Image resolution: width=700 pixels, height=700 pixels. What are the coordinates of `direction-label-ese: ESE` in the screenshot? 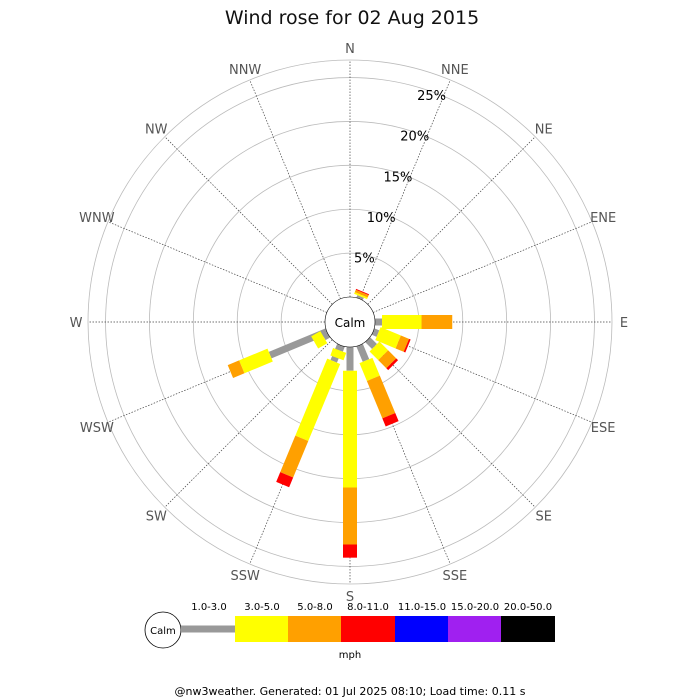 It's located at (603, 428).